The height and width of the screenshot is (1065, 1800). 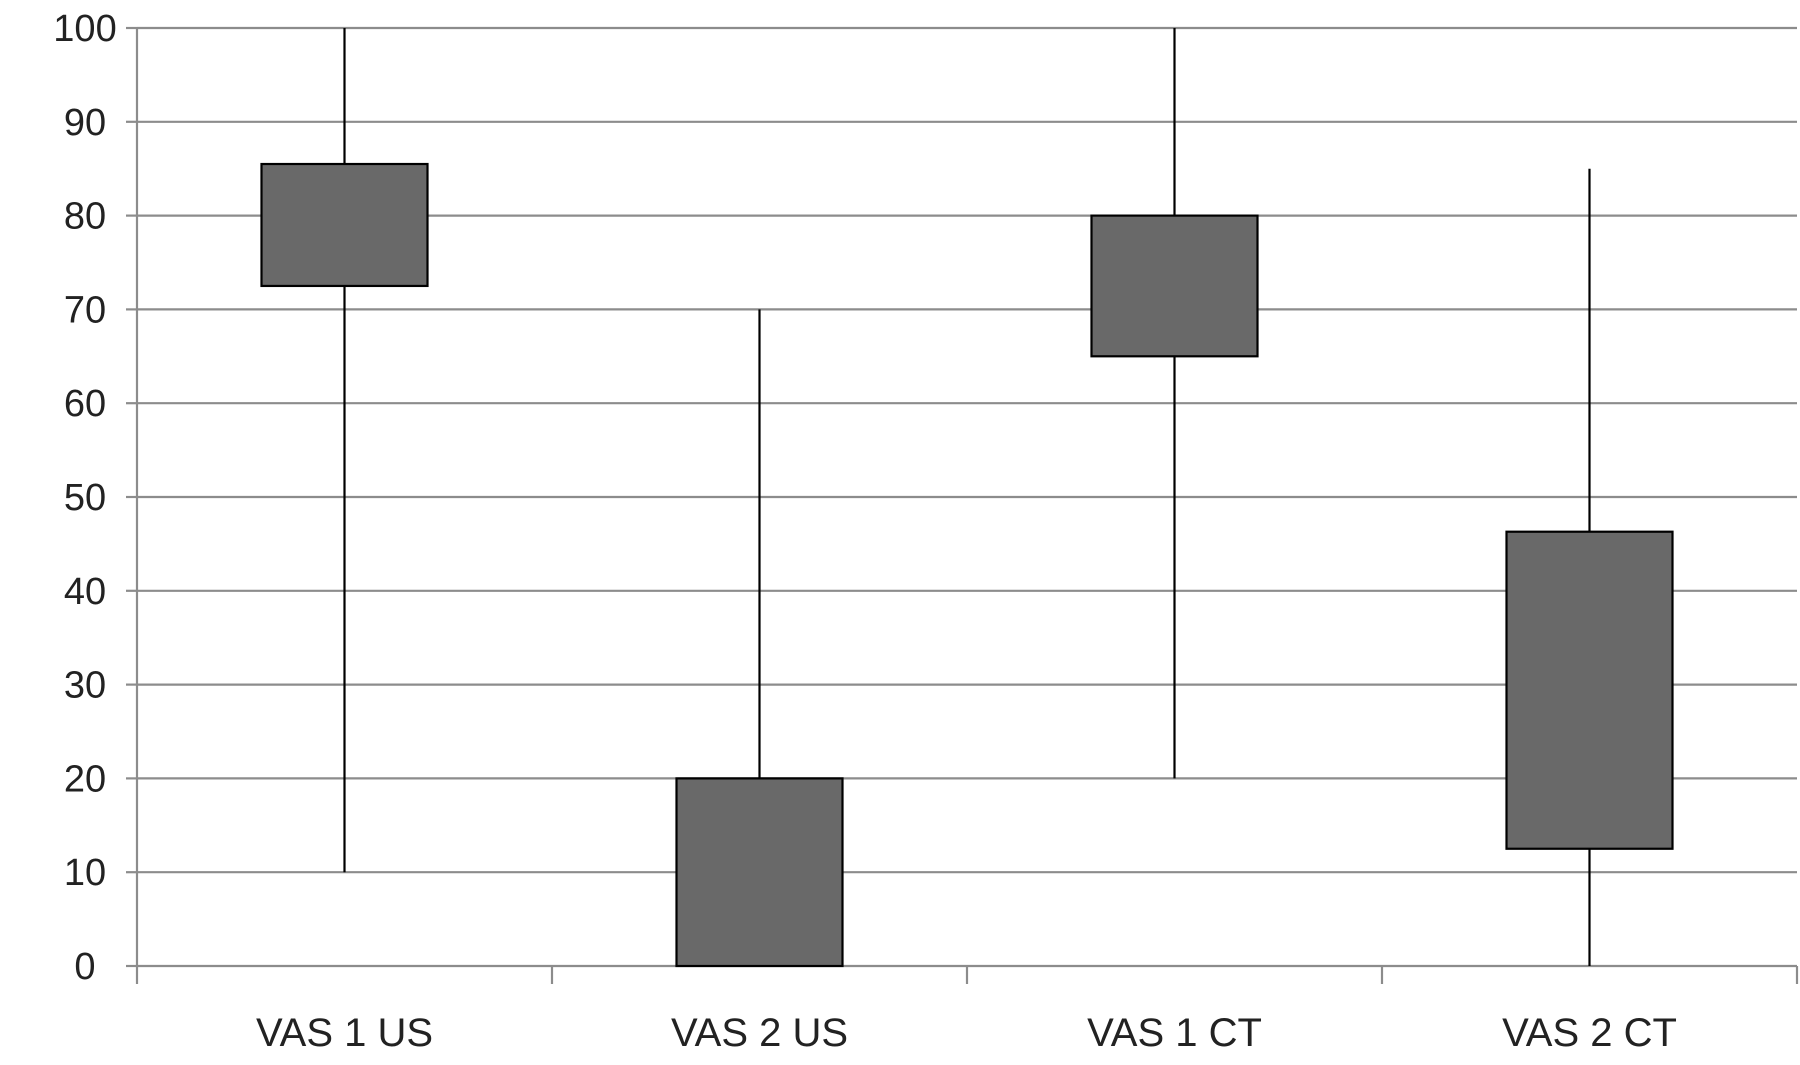 I want to click on y-tick-label: 90, so click(x=85, y=123).